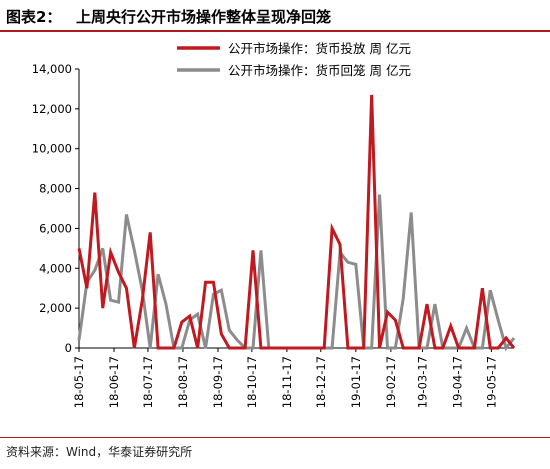  I want to click on x-tick-label: 19-05-17, so click(491, 382).